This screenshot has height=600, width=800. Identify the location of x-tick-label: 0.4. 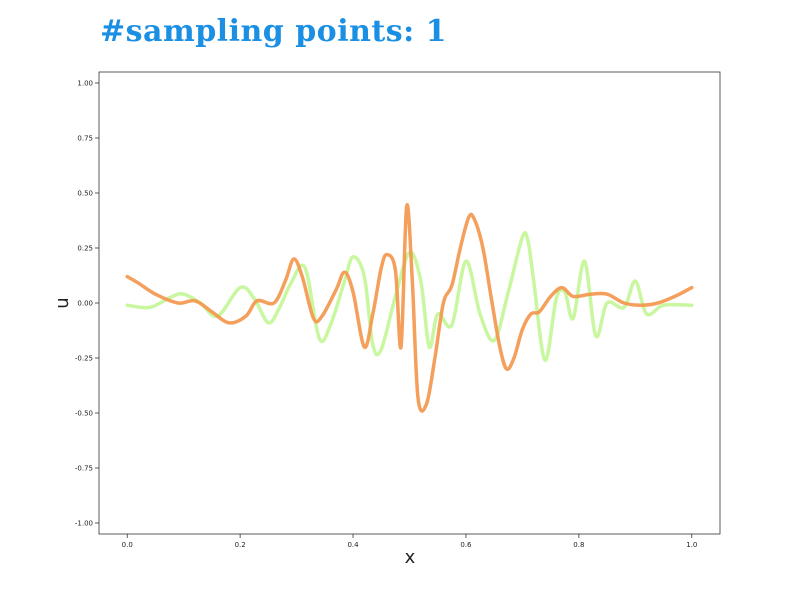
(353, 545).